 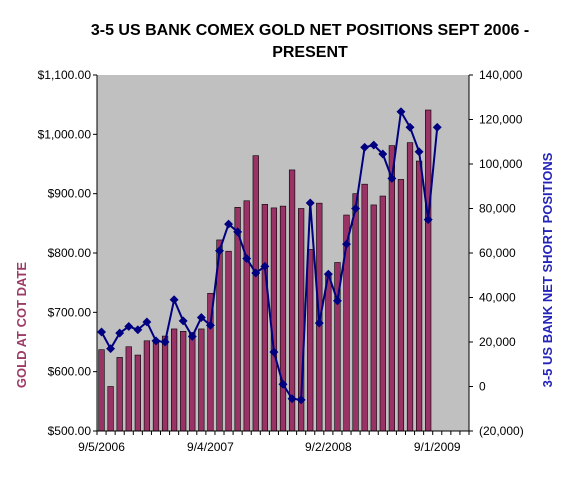 What do you see at coordinates (65, 134) in the screenshot?
I see `y-tick-label: $1,000.00` at bounding box center [65, 134].